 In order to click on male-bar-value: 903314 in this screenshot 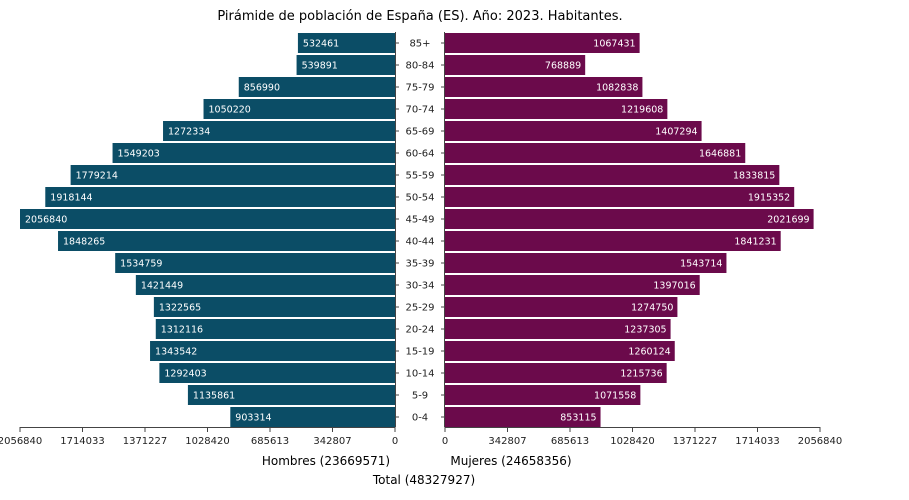, I will do `click(253, 418)`.